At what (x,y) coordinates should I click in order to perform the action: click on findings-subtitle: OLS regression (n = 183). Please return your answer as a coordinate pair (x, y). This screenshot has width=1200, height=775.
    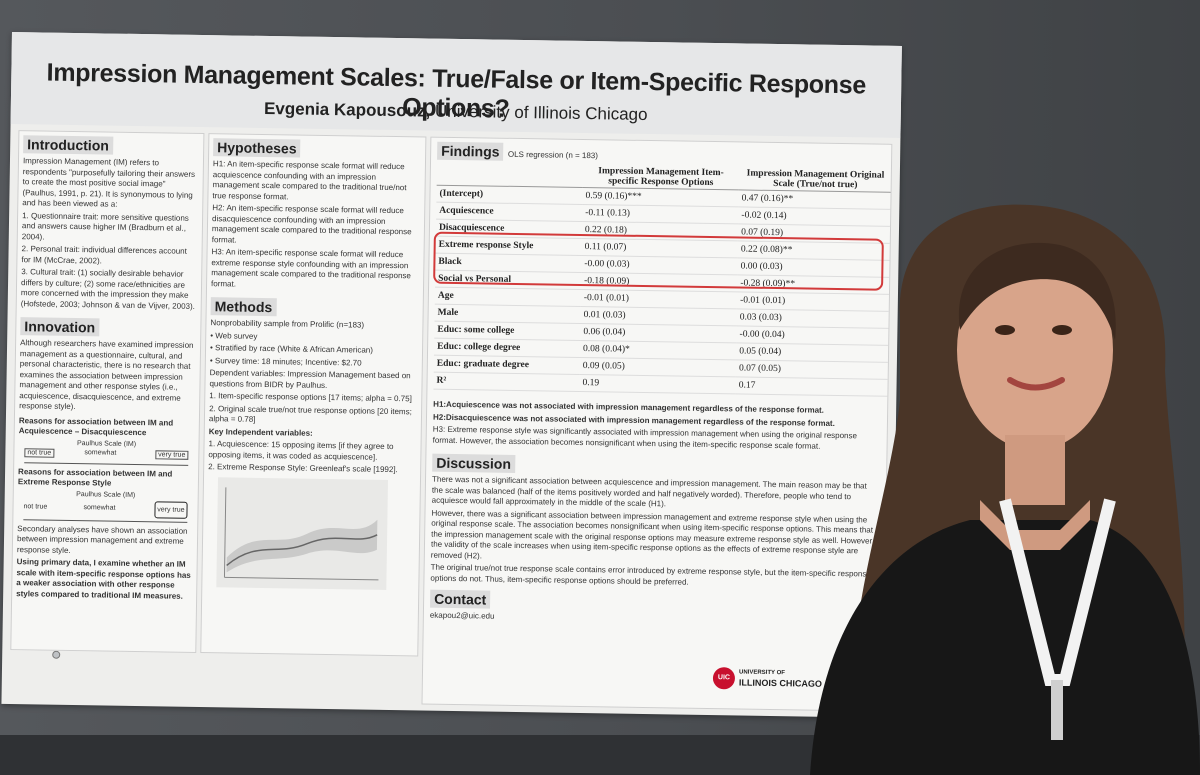
    Looking at the image, I should click on (553, 155).